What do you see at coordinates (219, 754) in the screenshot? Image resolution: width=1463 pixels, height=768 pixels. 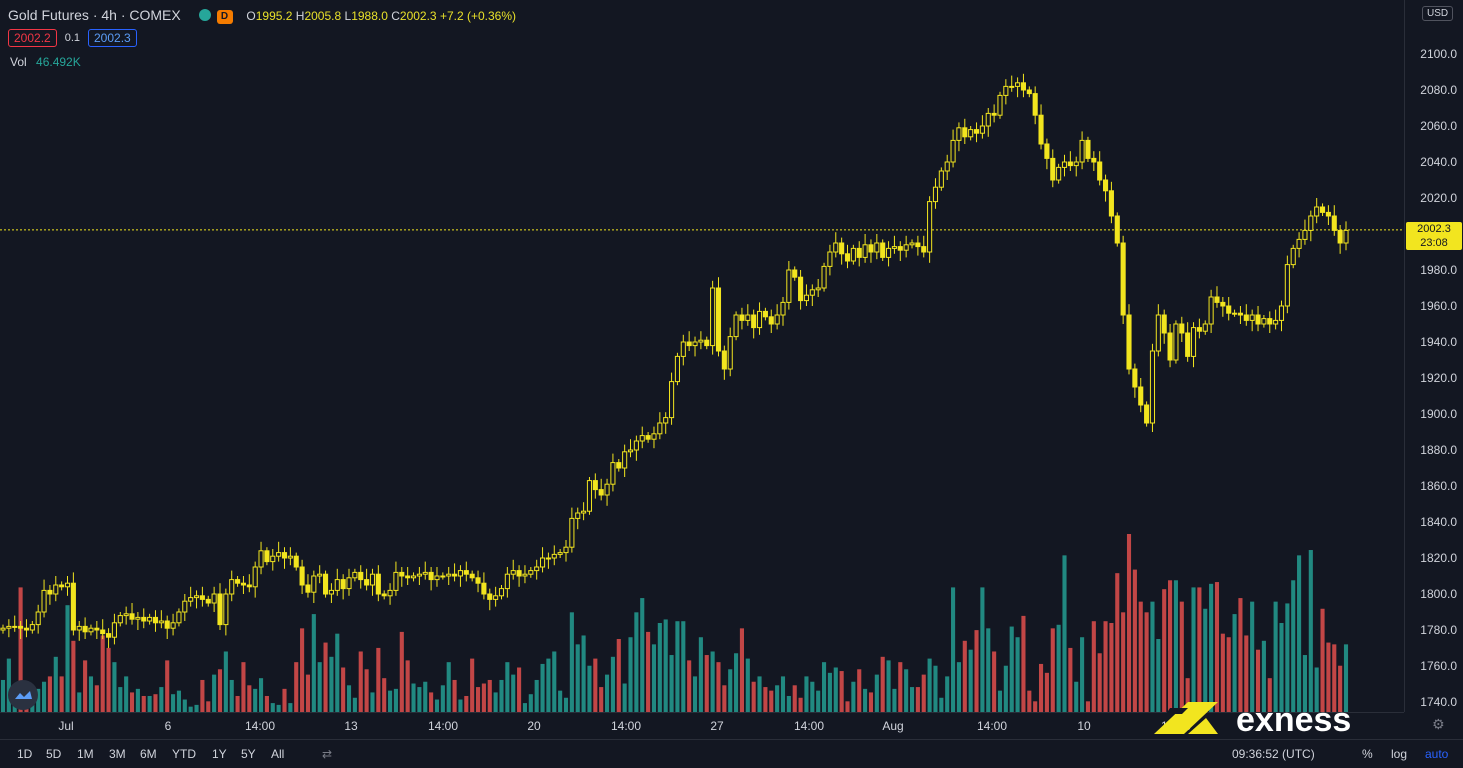 I see `range-button-1y: 1Y` at bounding box center [219, 754].